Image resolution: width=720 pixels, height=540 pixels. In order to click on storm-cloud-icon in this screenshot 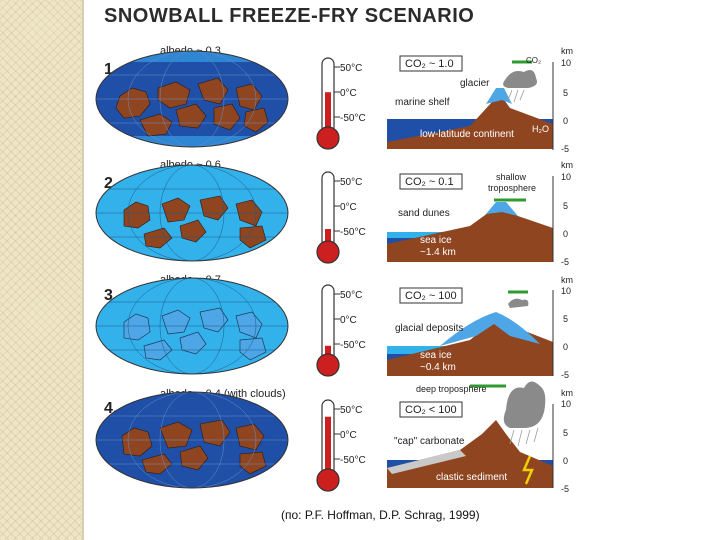, I will do `click(524, 404)`.